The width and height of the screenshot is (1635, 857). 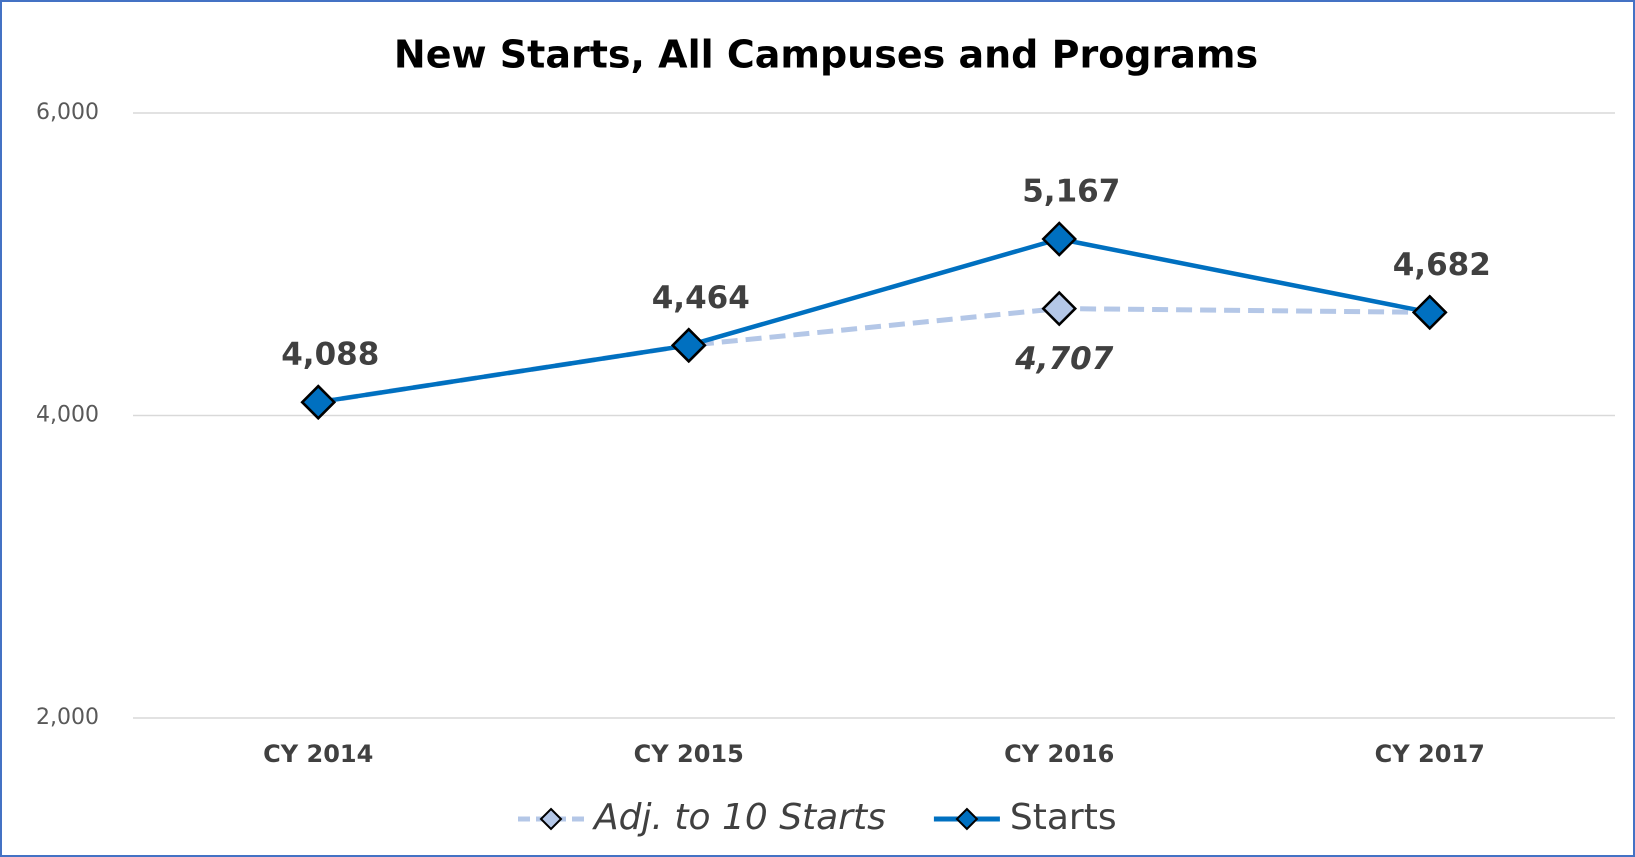 I want to click on data-label: 4,464, so click(x=701, y=298).